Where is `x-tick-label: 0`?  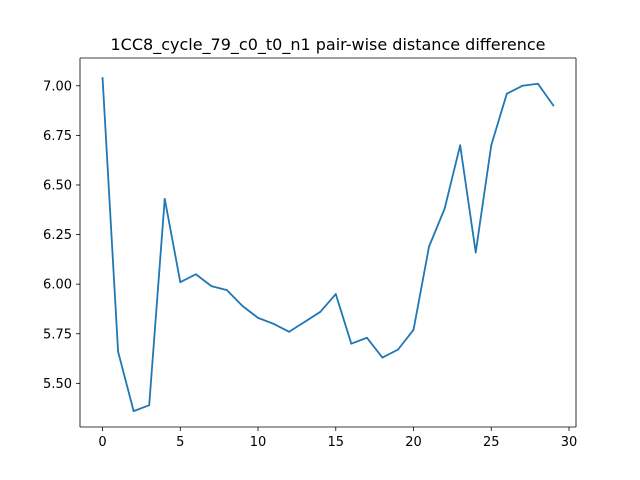
x-tick-label: 0 is located at coordinates (102, 442).